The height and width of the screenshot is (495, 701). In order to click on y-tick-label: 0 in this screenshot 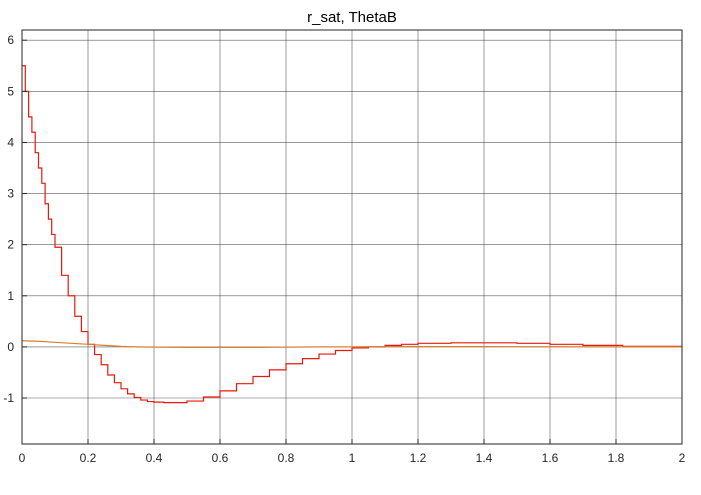, I will do `click(10, 347)`.